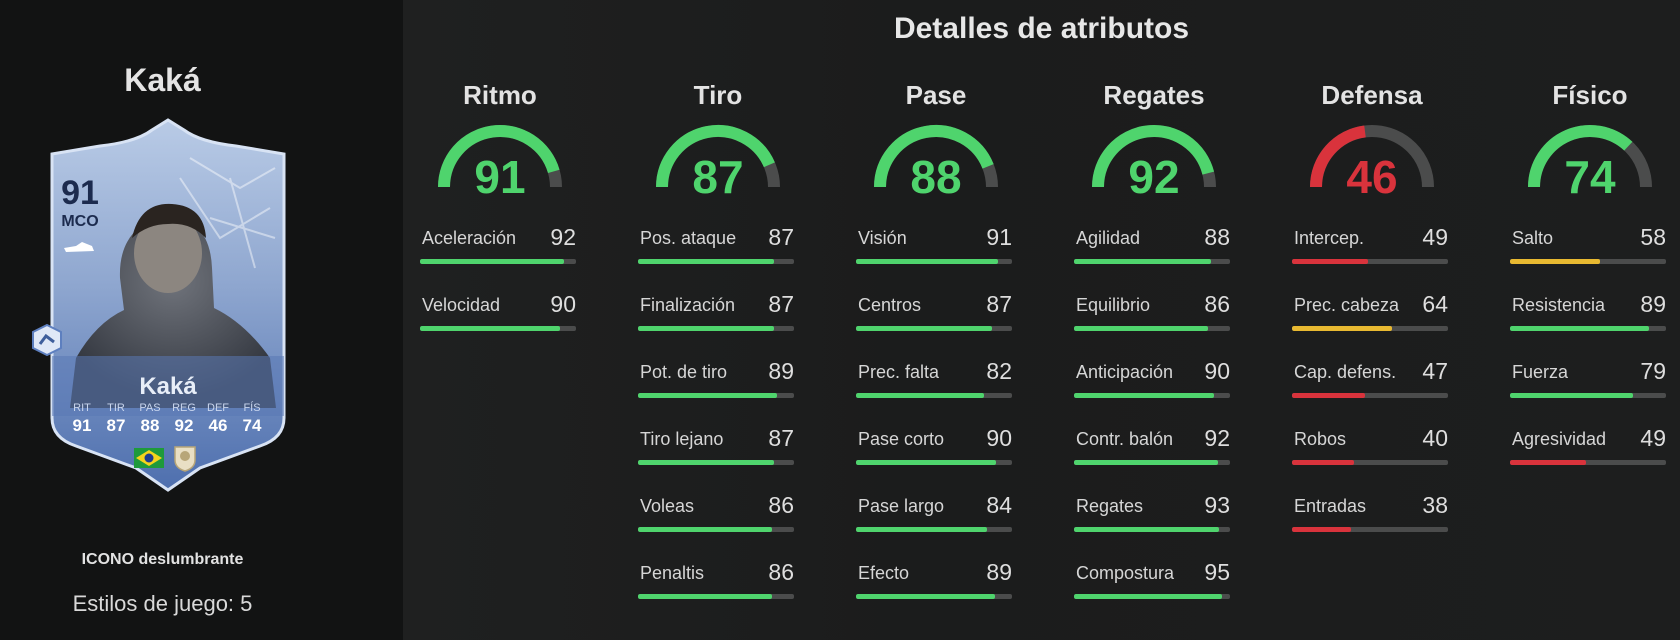 Image resolution: width=1680 pixels, height=640 pixels. What do you see at coordinates (1110, 506) in the screenshot?
I see `attribute-name: Regates` at bounding box center [1110, 506].